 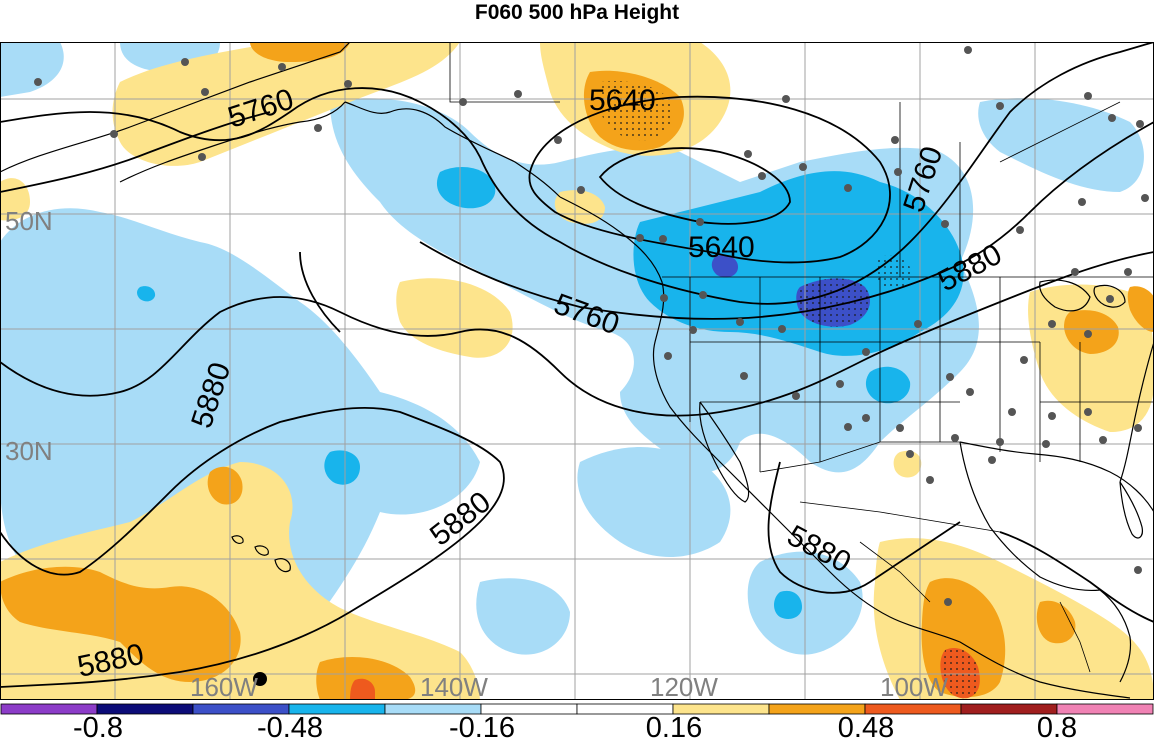 What do you see at coordinates (569, 686) in the screenshot?
I see `lon-labels: 160W 140W 120W 100W` at bounding box center [569, 686].